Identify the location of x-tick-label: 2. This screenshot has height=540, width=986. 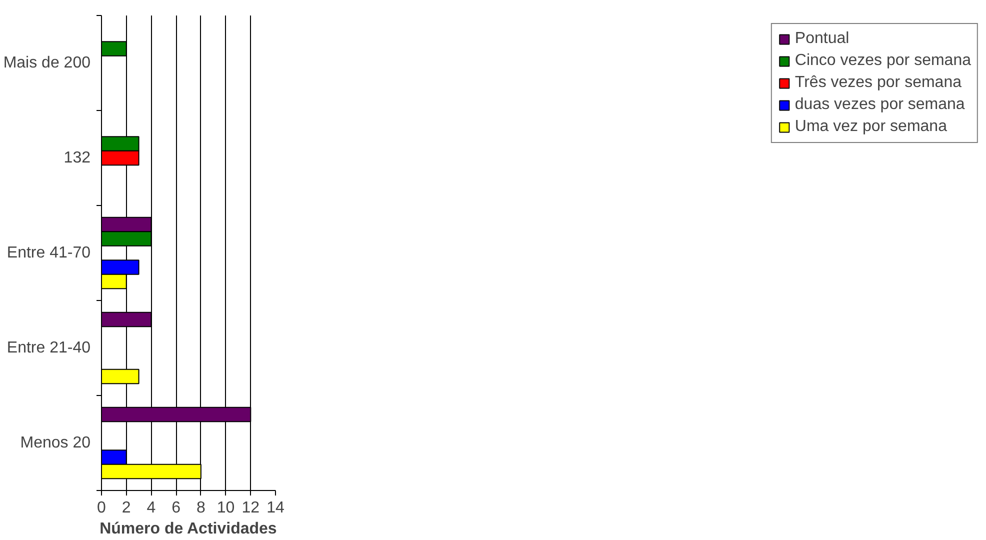
(126, 508).